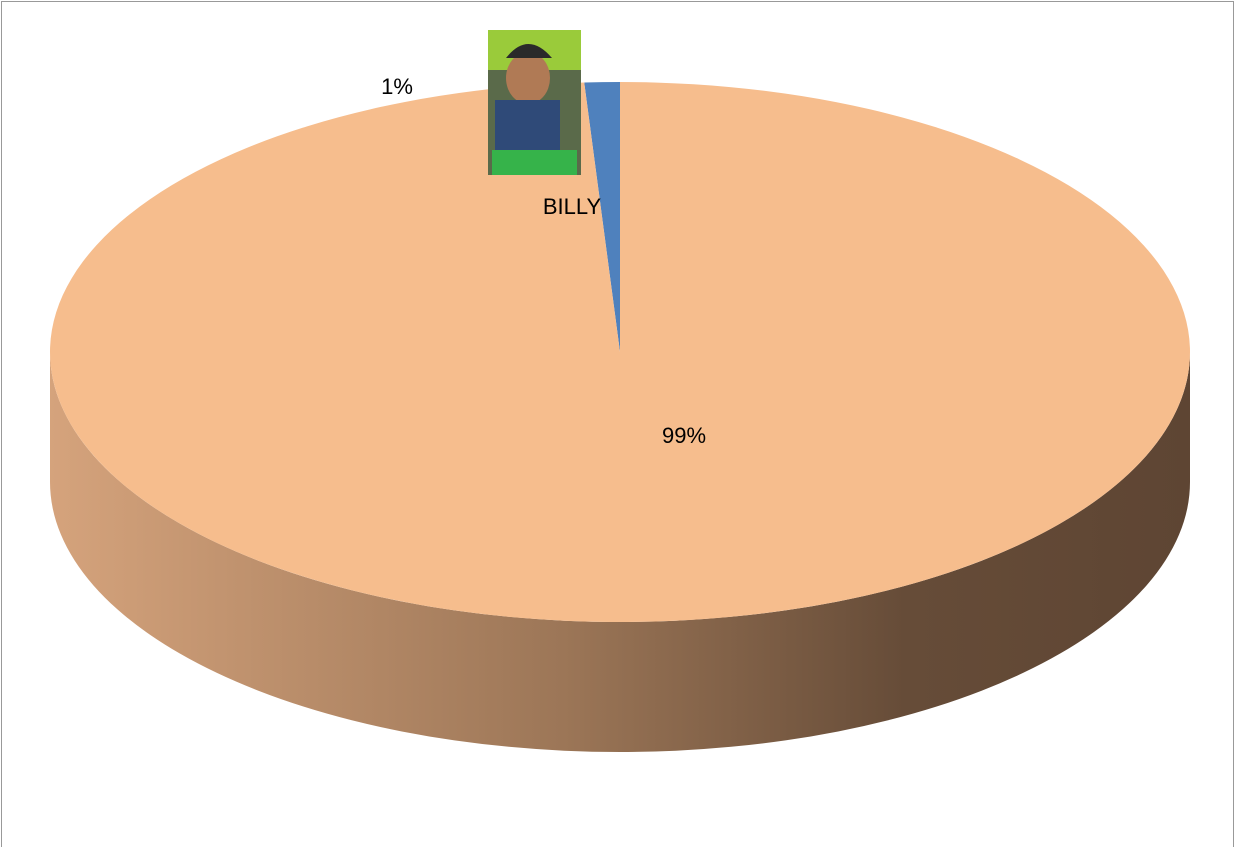 The width and height of the screenshot is (1235, 847). What do you see at coordinates (572, 206) in the screenshot?
I see `category-label: BILLY` at bounding box center [572, 206].